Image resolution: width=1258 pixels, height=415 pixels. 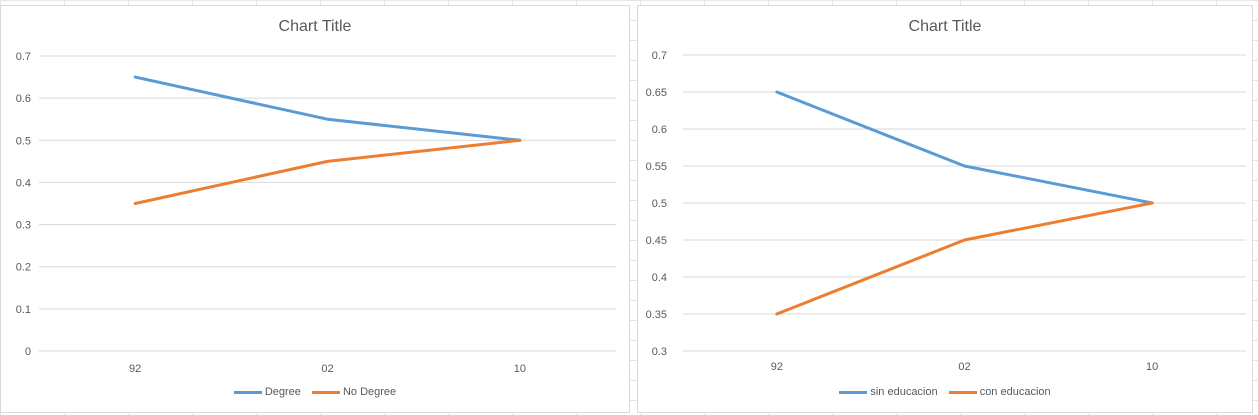 I want to click on legend-item-series-2: No Degree, so click(x=354, y=392).